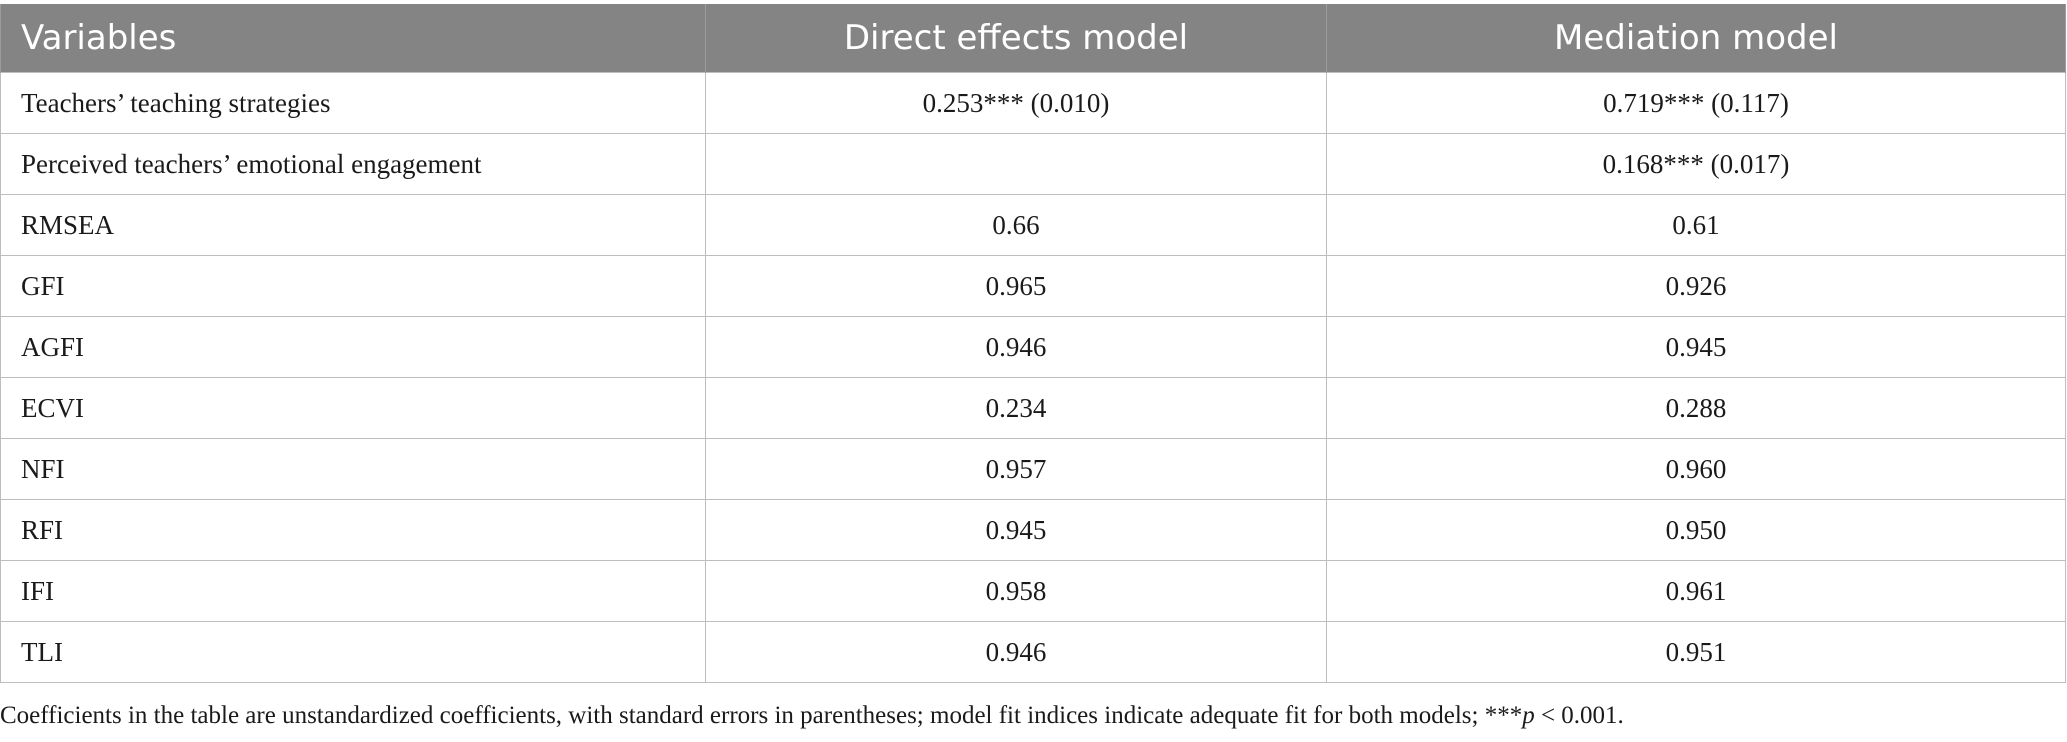 This screenshot has width=2067, height=742. What do you see at coordinates (353, 38) in the screenshot?
I see `header-variables: Variables` at bounding box center [353, 38].